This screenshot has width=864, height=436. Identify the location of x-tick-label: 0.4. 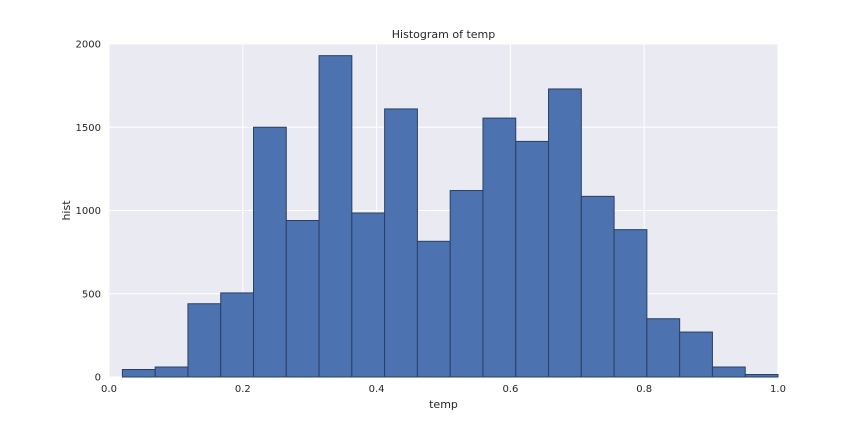
(377, 389).